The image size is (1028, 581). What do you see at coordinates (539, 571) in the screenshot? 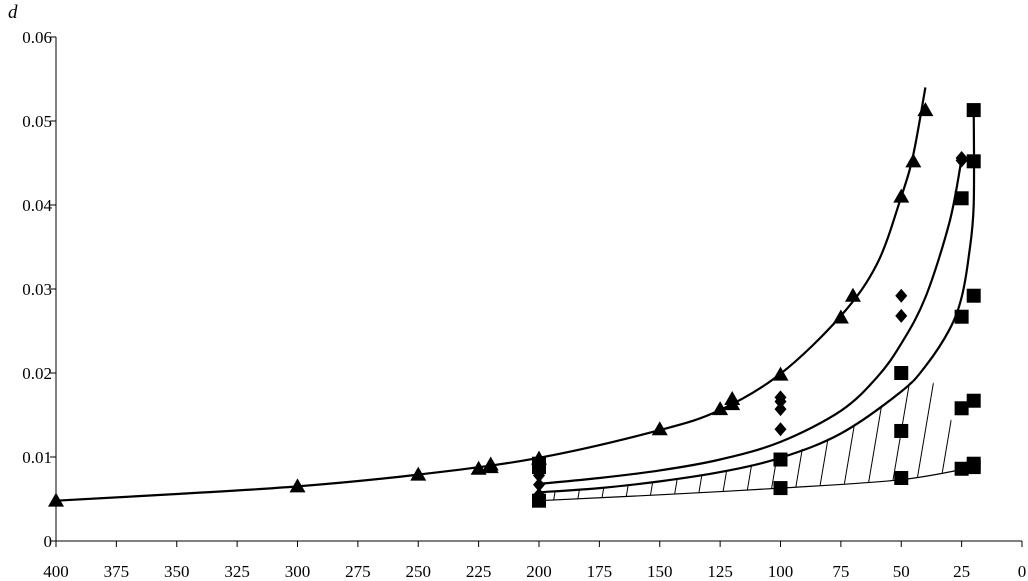
I see `x-tick-label: 200` at bounding box center [539, 571].